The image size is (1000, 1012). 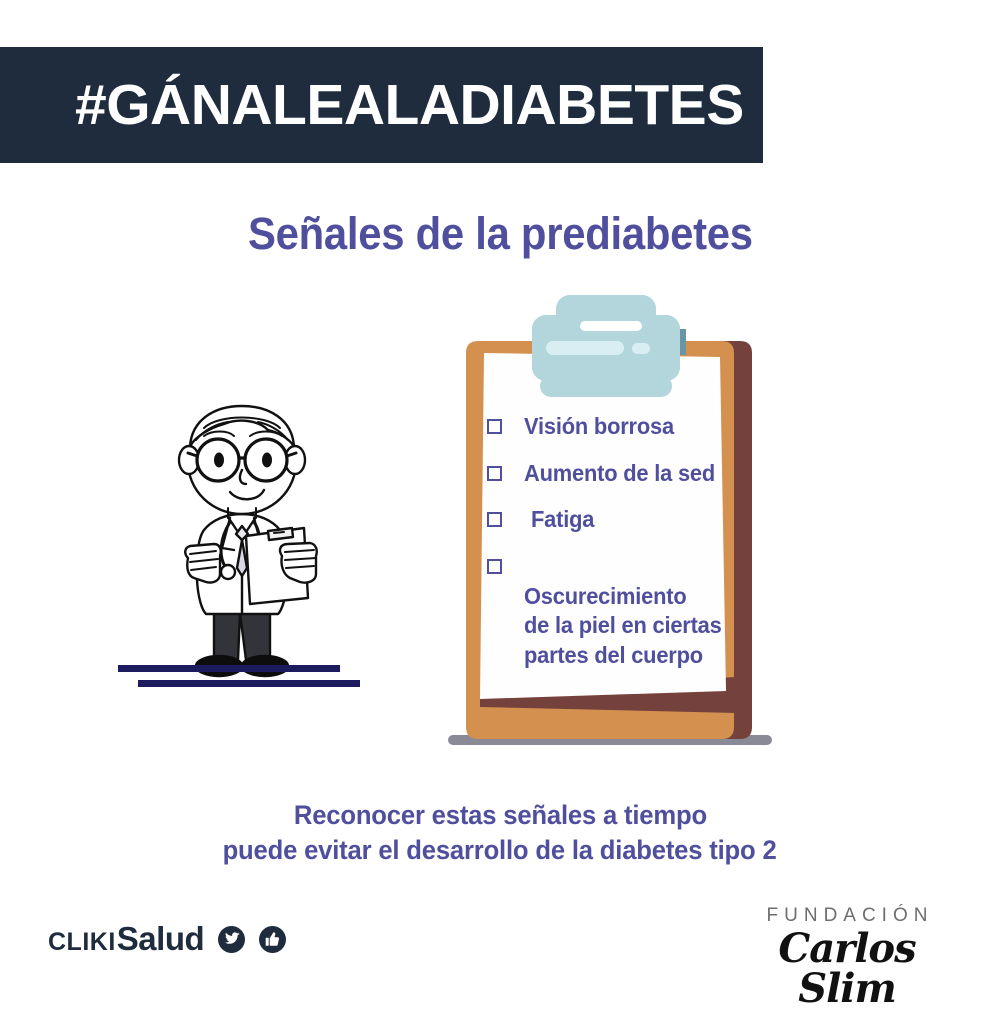 I want to click on caption-line-1-text: Reconocer estas señales a tiempo, so click(x=500, y=815).